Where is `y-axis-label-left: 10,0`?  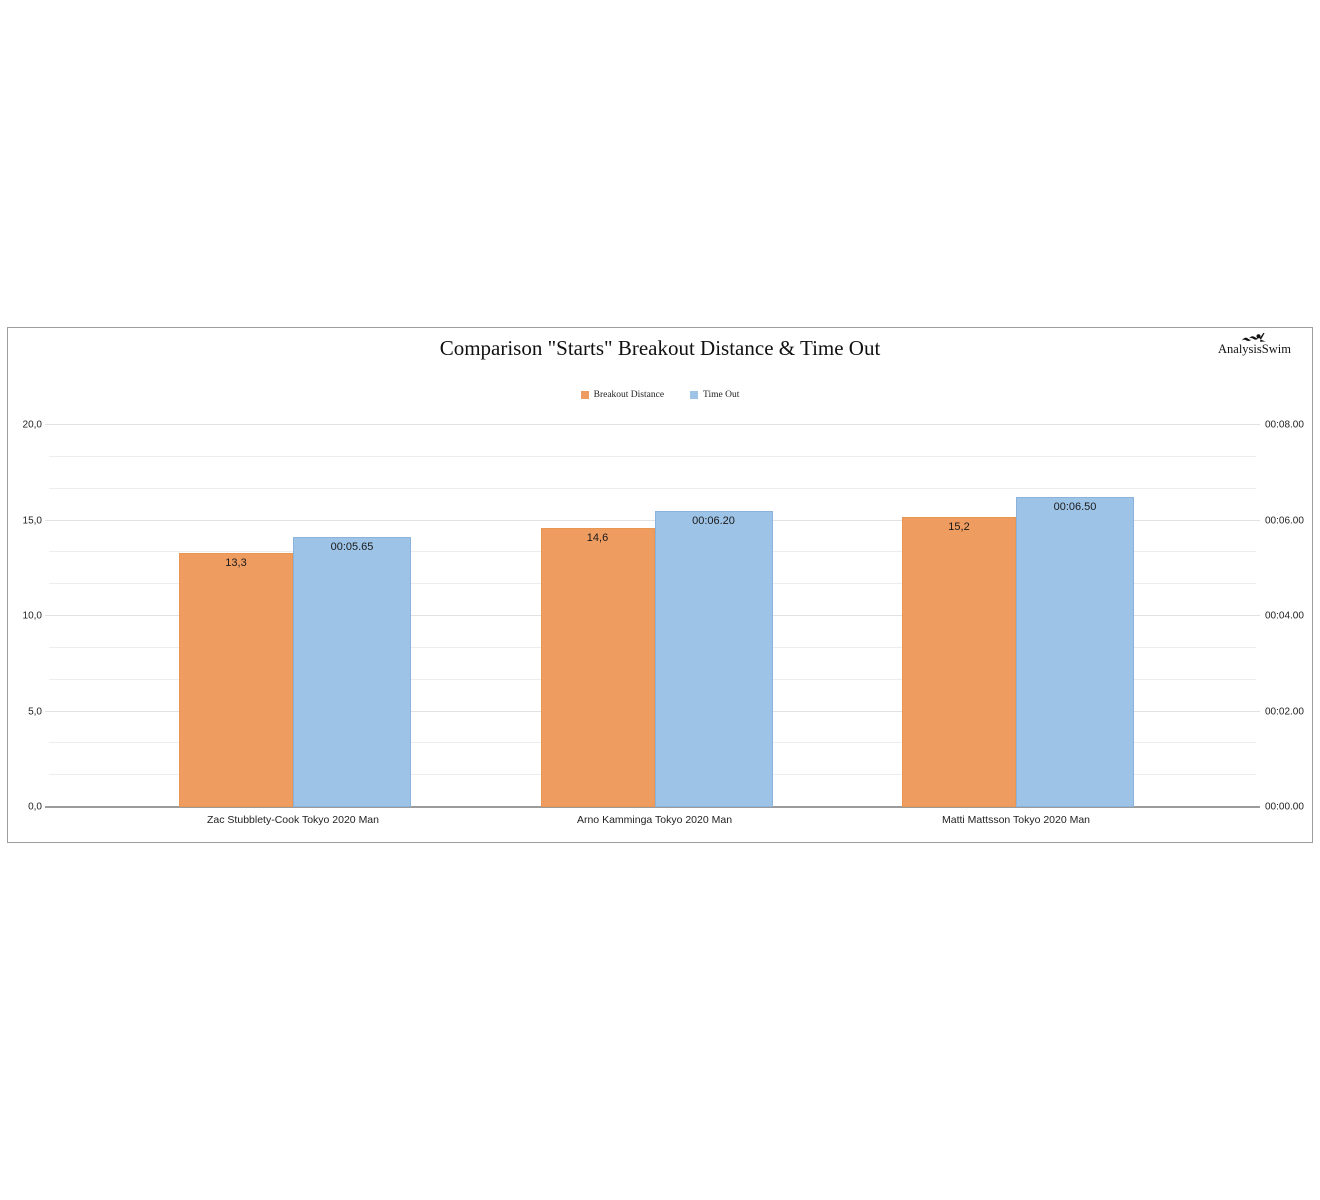
y-axis-label-left: 10,0 is located at coordinates (32, 616).